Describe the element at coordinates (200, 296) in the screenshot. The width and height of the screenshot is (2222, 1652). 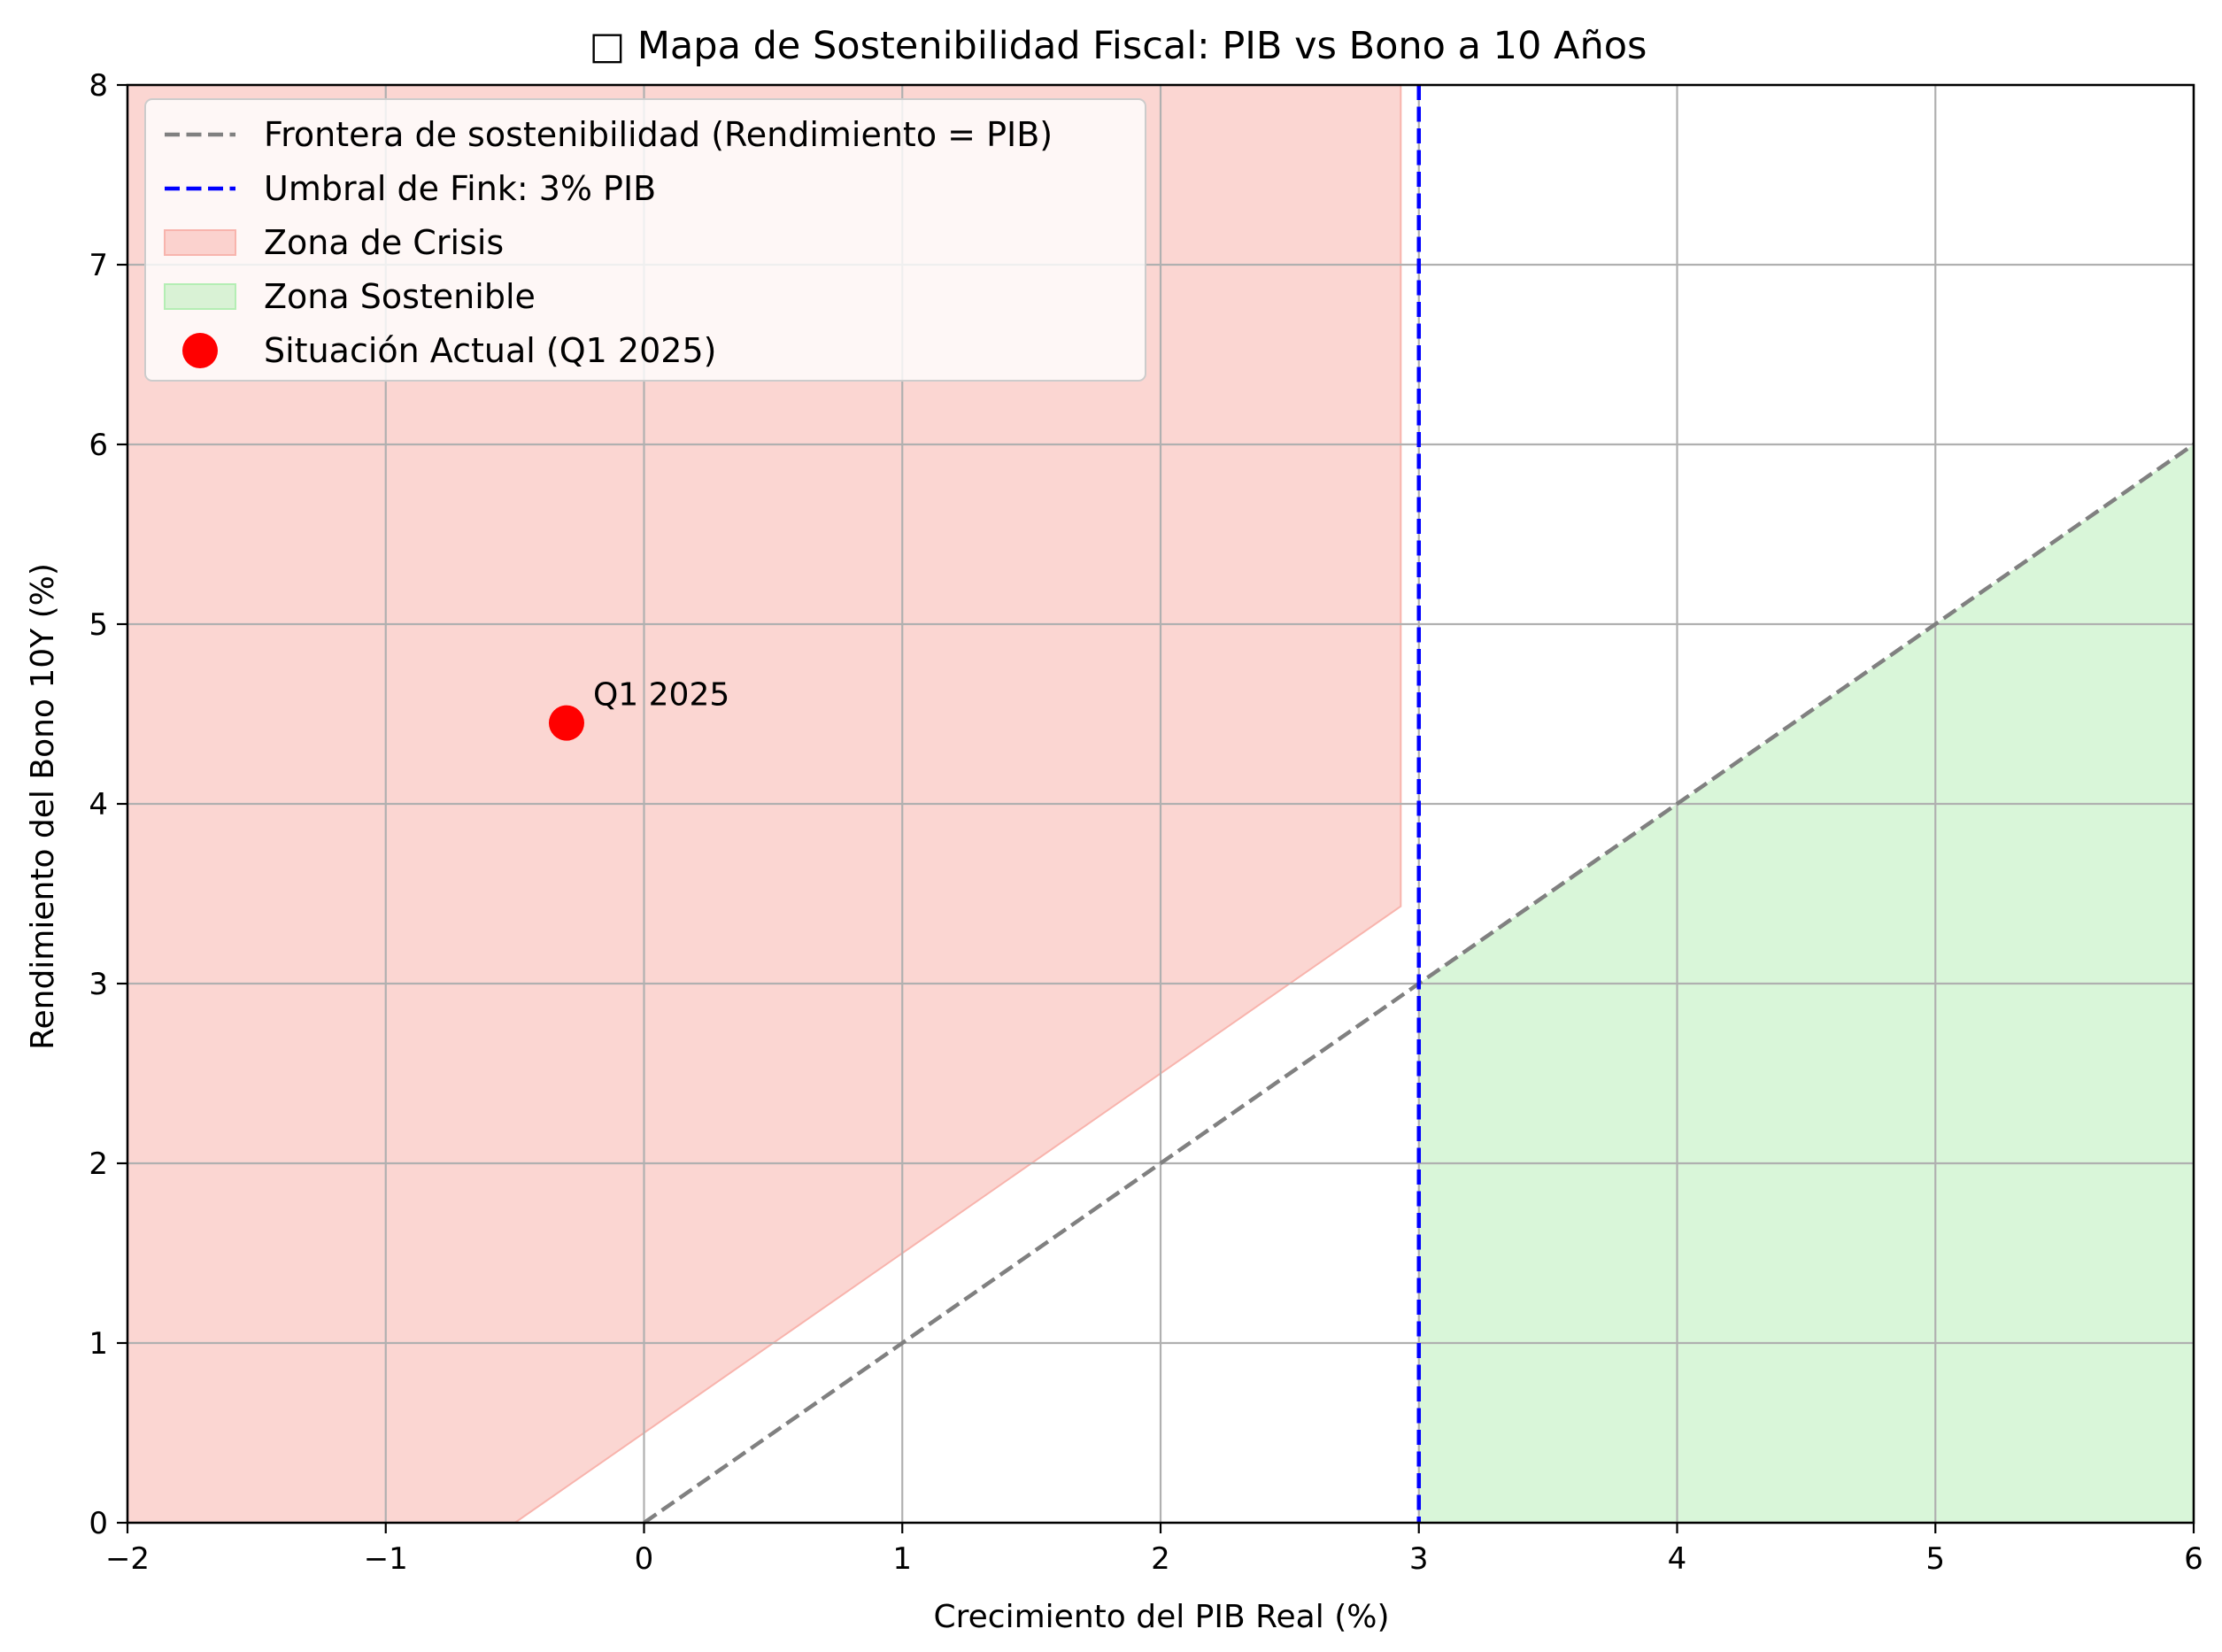
I see `legend-sustainable-zone-handle` at that location.